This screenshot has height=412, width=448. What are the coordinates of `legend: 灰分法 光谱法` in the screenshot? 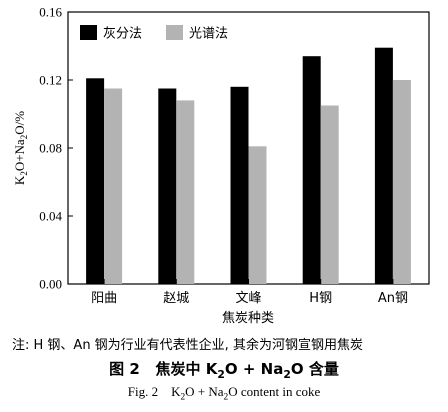 It's located at (154, 33).